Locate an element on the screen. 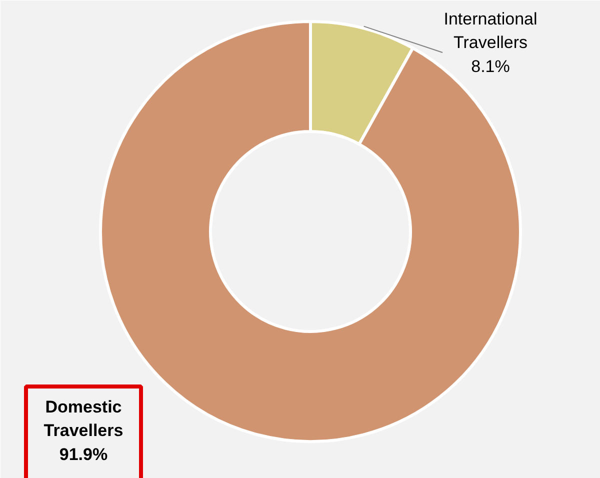  slice-label: International Travellers is located at coordinates (491, 30).